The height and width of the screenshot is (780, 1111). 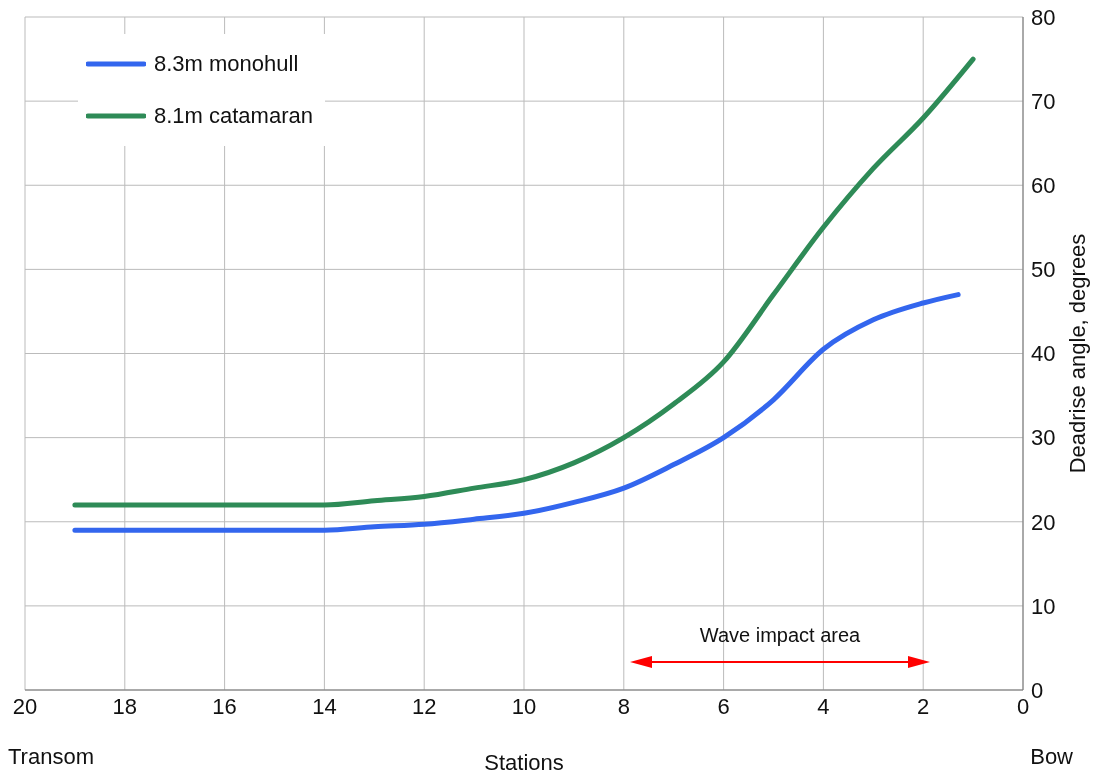 What do you see at coordinates (324, 706) in the screenshot?
I see `x-tick-label: 14` at bounding box center [324, 706].